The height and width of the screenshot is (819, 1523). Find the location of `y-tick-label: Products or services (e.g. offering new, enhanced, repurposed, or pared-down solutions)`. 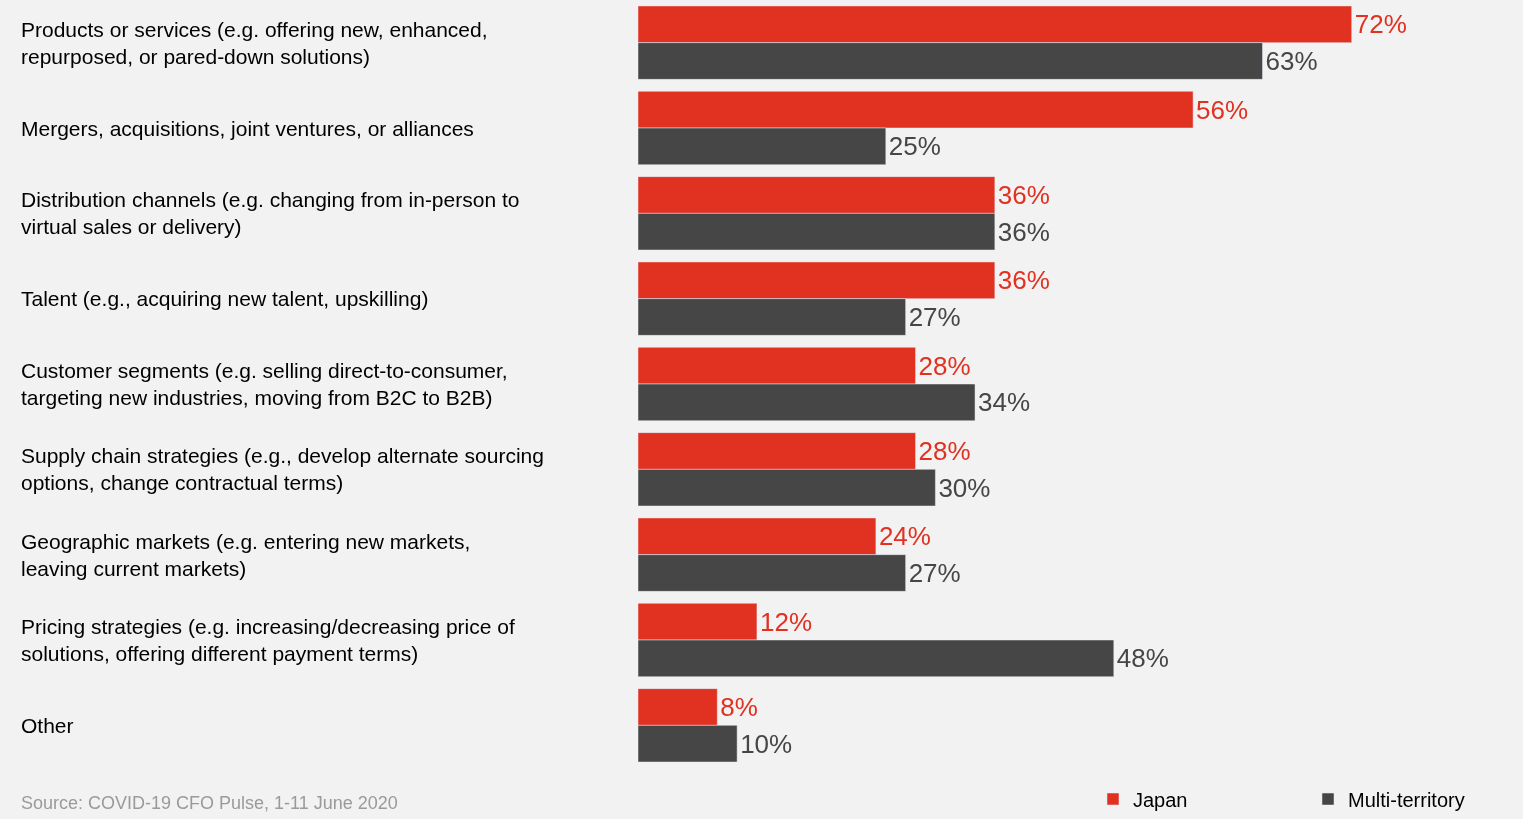

y-tick-label: Products or services (e.g. offering new, enhanced, repurposed, or pared-down solutions) is located at coordinates (254, 43).